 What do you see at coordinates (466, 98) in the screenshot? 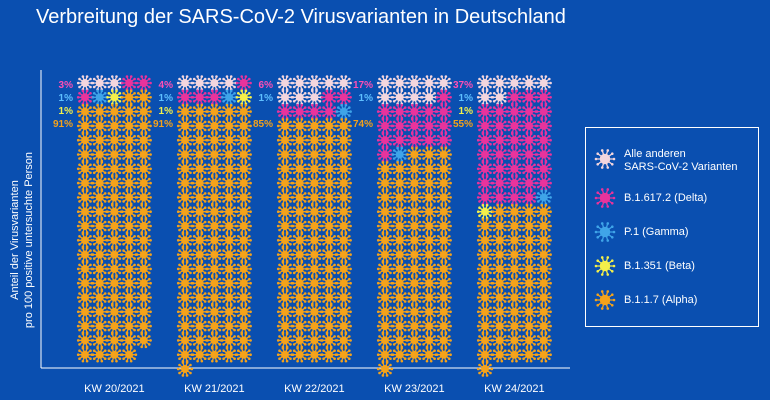
I see `pct-label-gamma: 1%` at bounding box center [466, 98].